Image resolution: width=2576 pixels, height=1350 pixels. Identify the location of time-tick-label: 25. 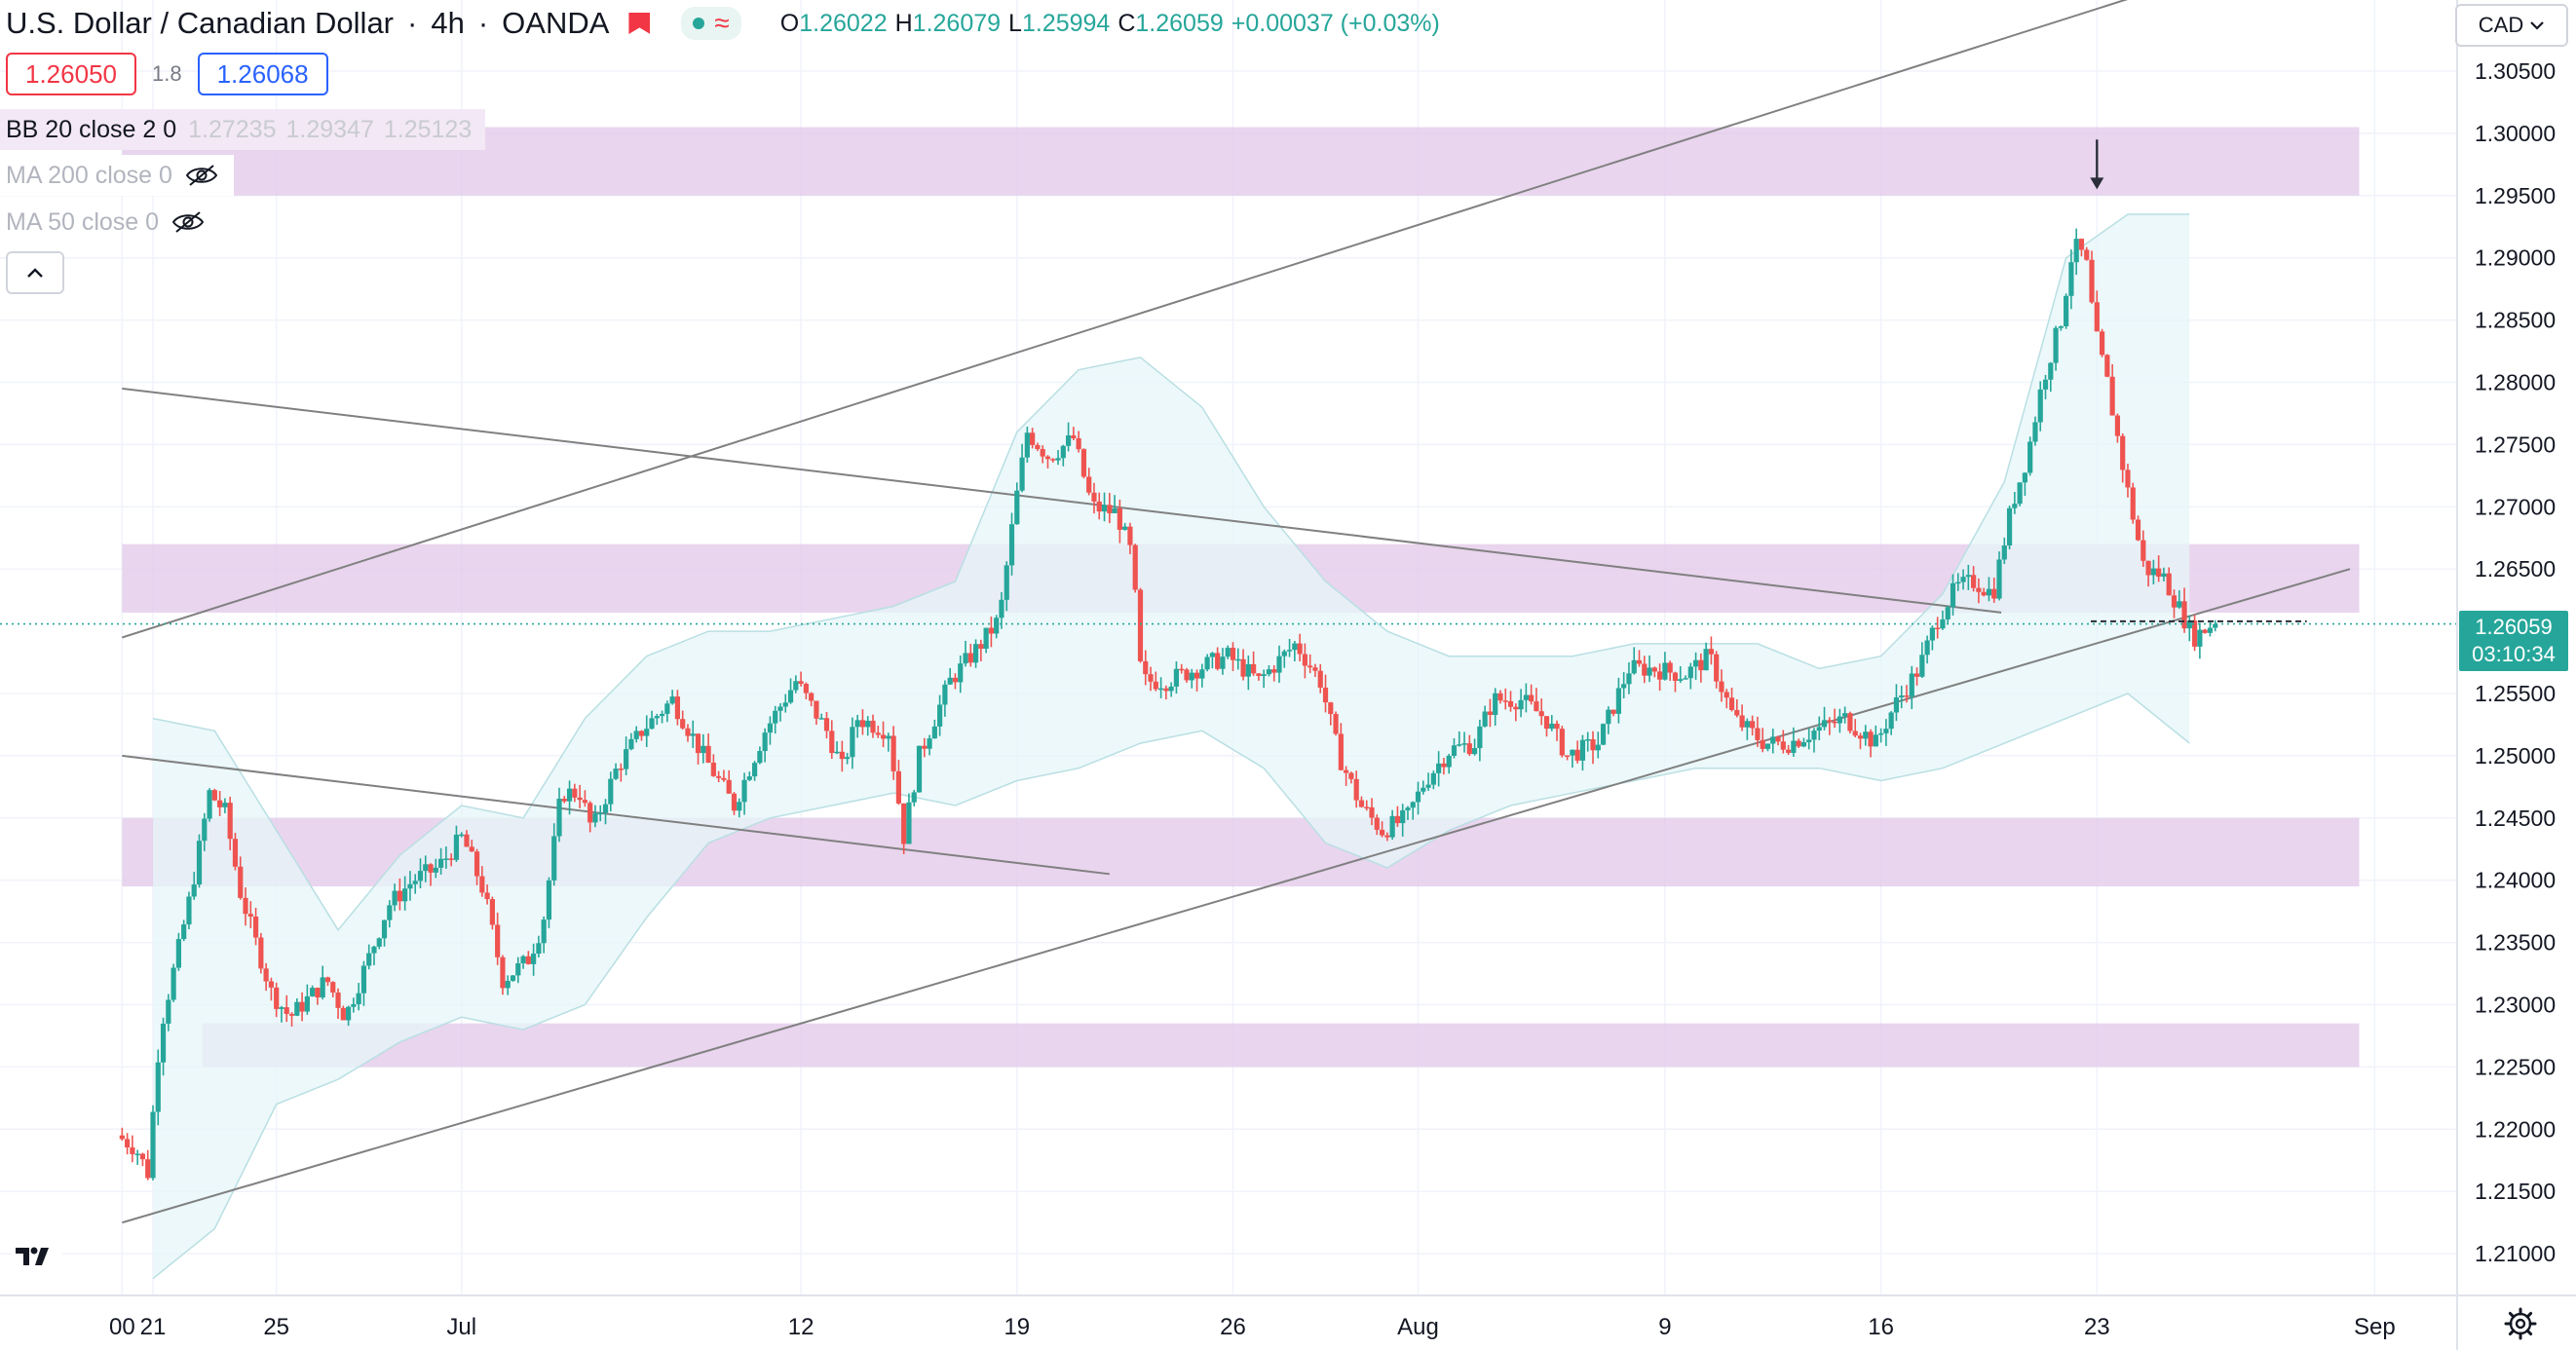
(276, 1327).